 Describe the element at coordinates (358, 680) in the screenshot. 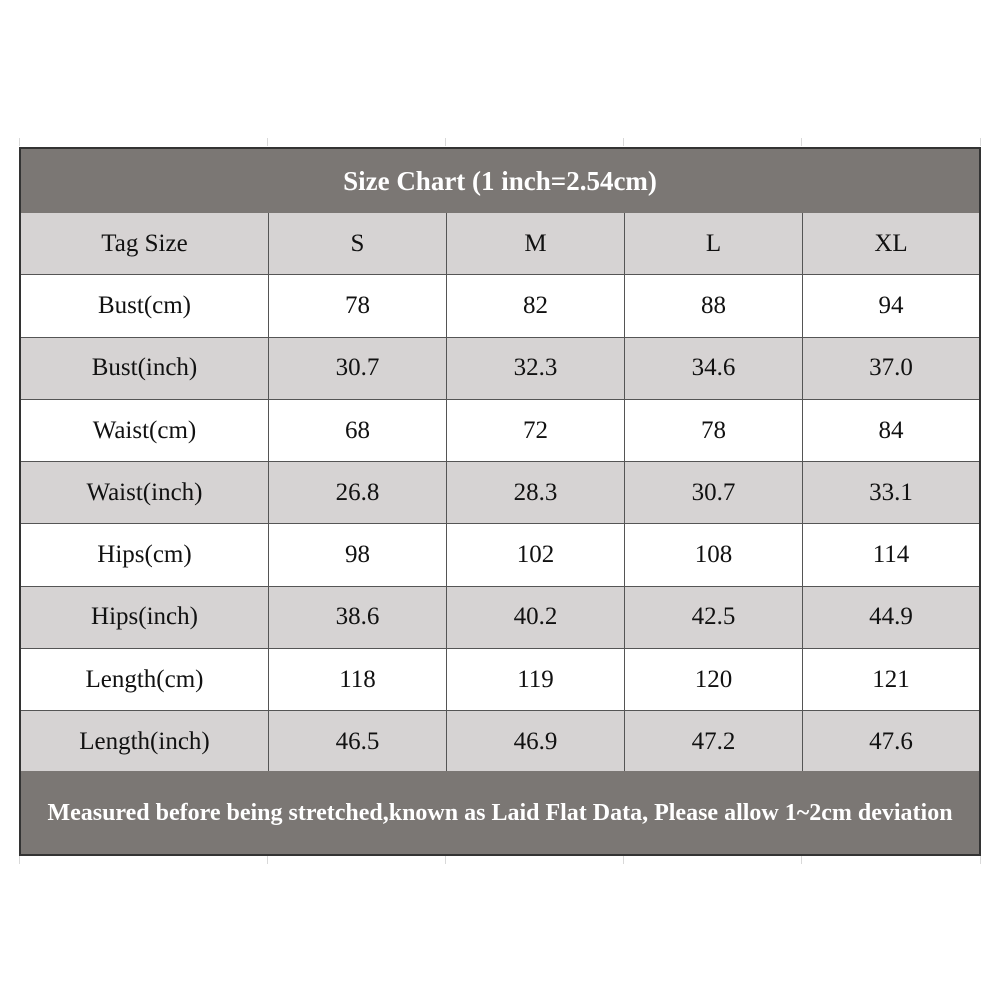

I see `table-cell: 118` at that location.